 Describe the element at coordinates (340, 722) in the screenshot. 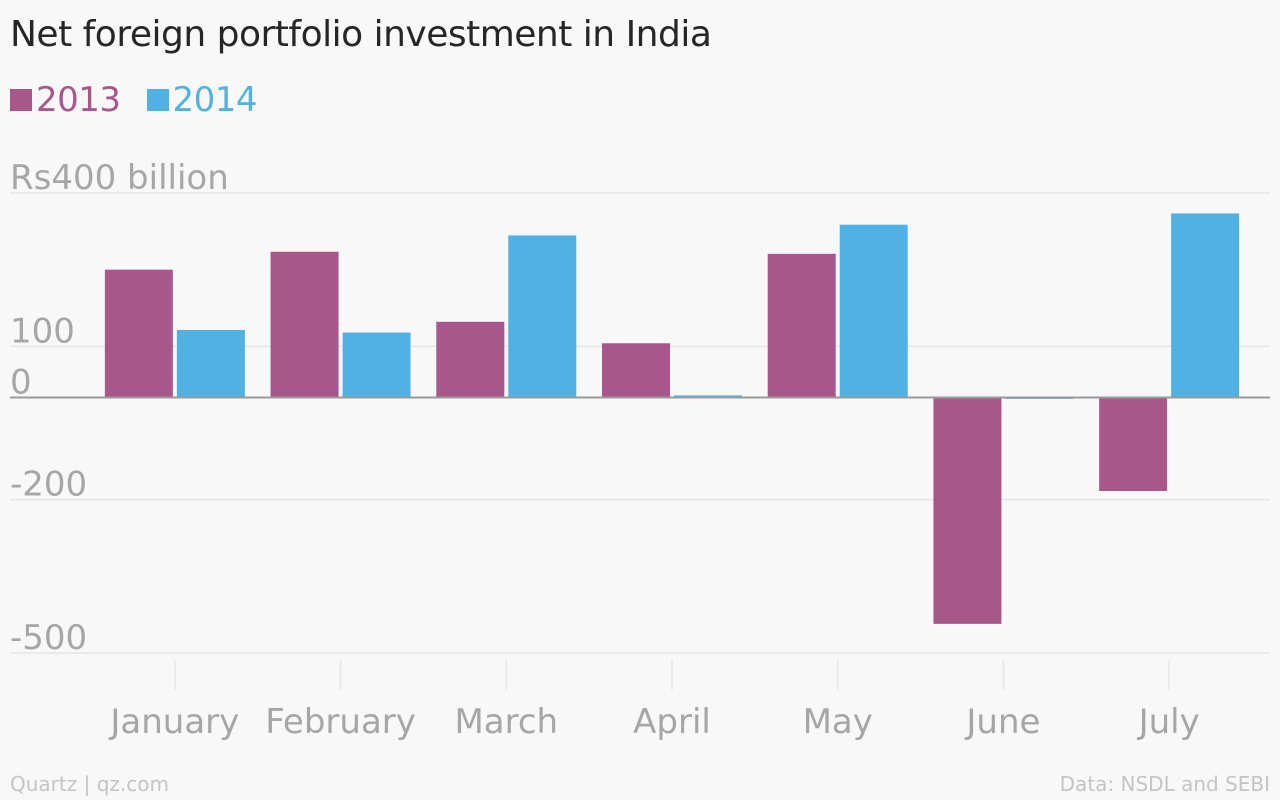

I see `x-tick-label: February` at that location.